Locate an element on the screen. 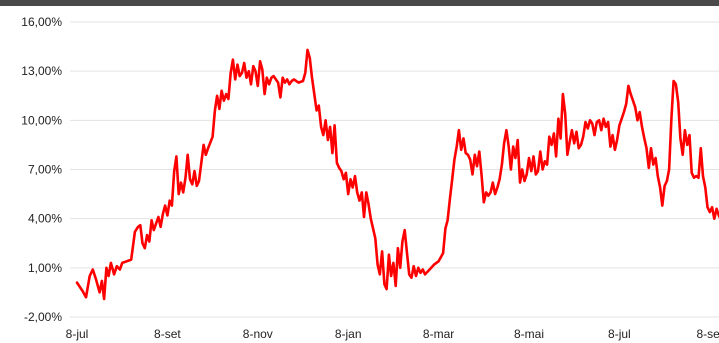 The height and width of the screenshot is (343, 719). y-tick-label: 13,00% is located at coordinates (41, 71).